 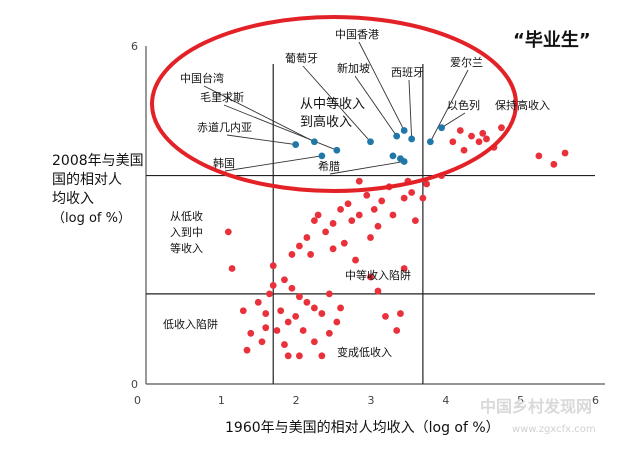 What do you see at coordinates (466, 62) in the screenshot?
I see `country-label: 爱尔兰` at bounding box center [466, 62].